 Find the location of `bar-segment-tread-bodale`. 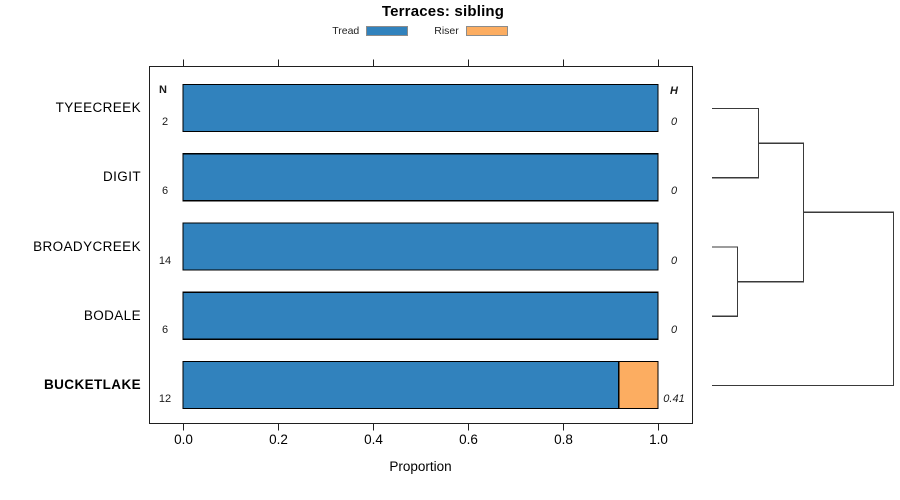

bar-segment-tread-bodale is located at coordinates (420, 315).